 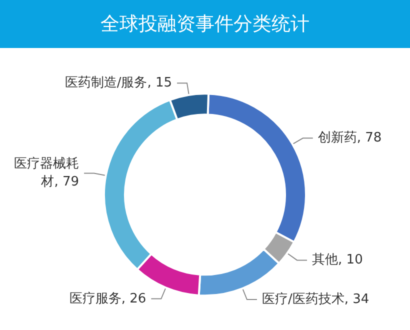 What do you see at coordinates (47, 173) in the screenshot?
I see `slice-label: 医疗器械耗材, 79` at bounding box center [47, 173].